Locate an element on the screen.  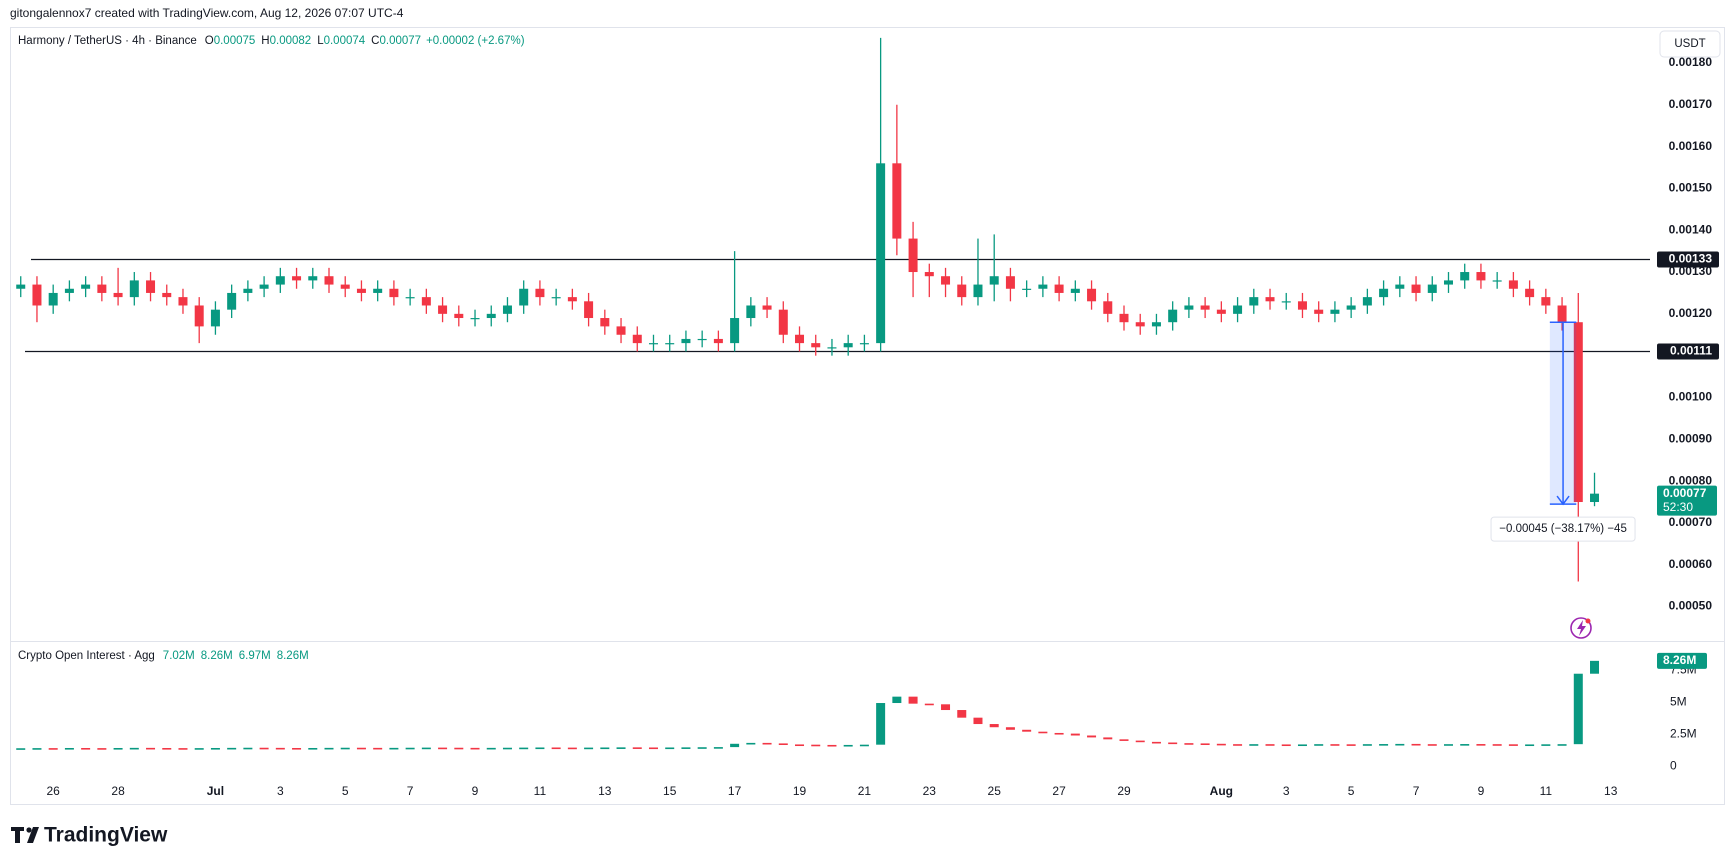
hline-label: 0.00111 is located at coordinates (1691, 351).